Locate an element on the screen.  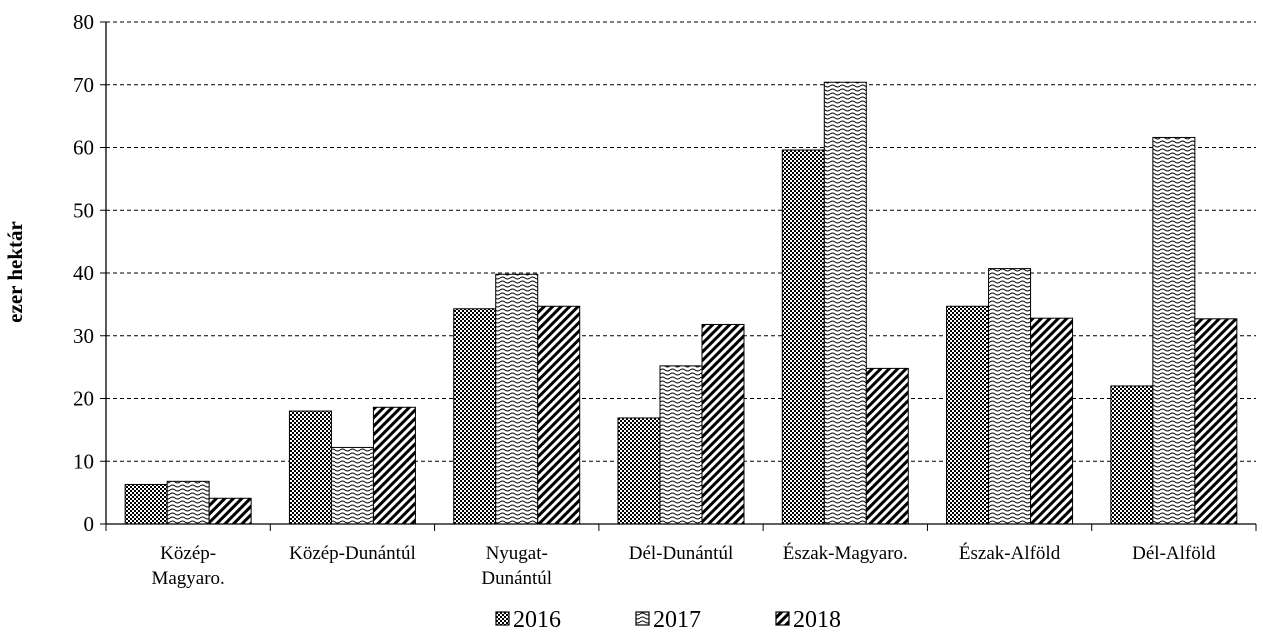
legend: 2016 2017 2018 is located at coordinates (668, 620).